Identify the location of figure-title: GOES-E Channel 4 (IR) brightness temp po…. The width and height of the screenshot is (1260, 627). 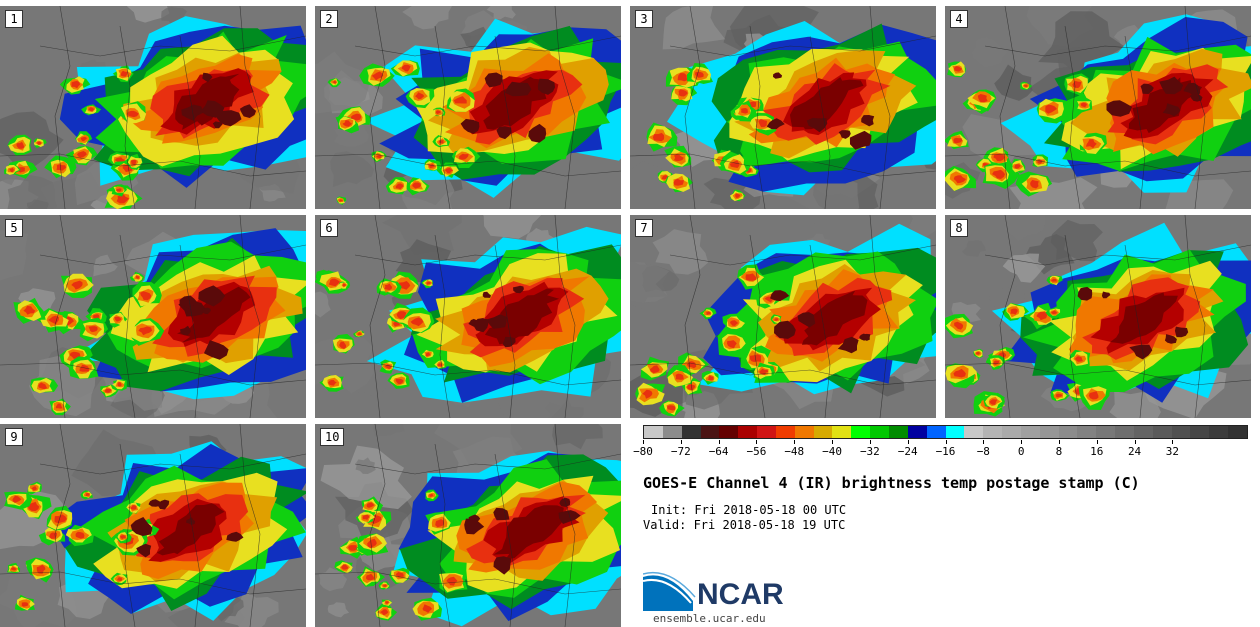
(891, 483).